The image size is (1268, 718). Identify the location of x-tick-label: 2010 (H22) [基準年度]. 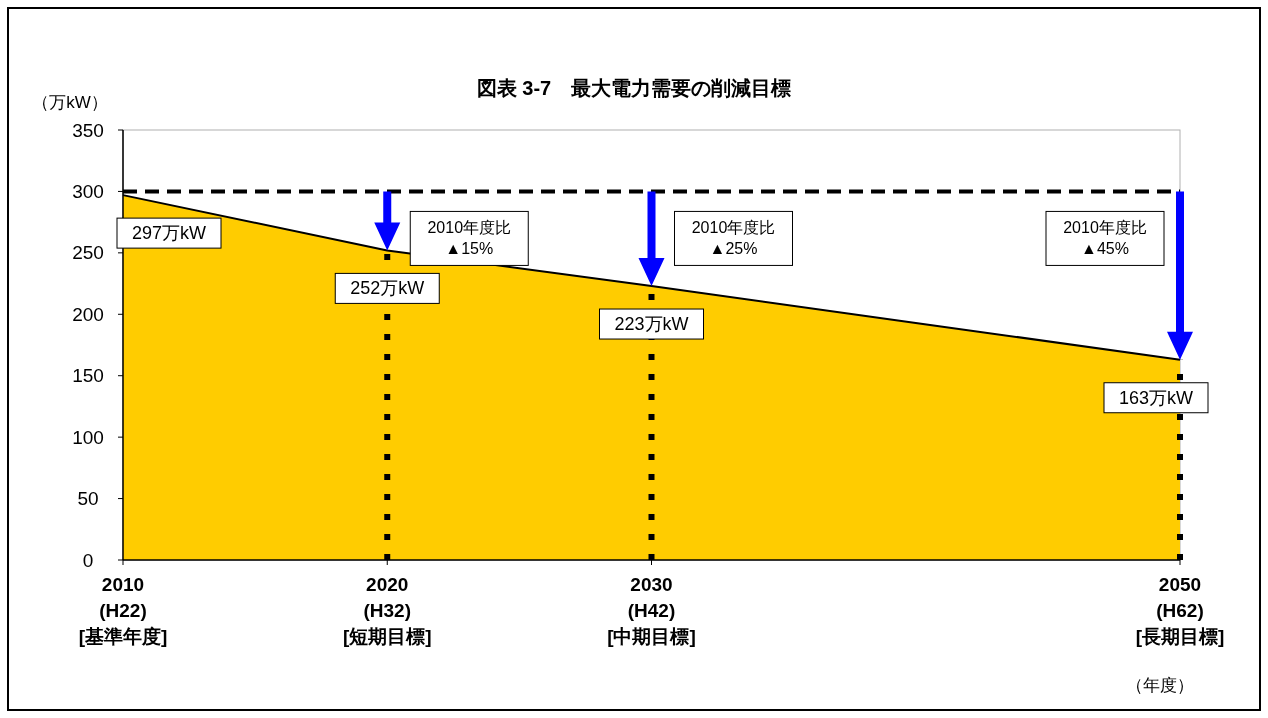
(123, 610).